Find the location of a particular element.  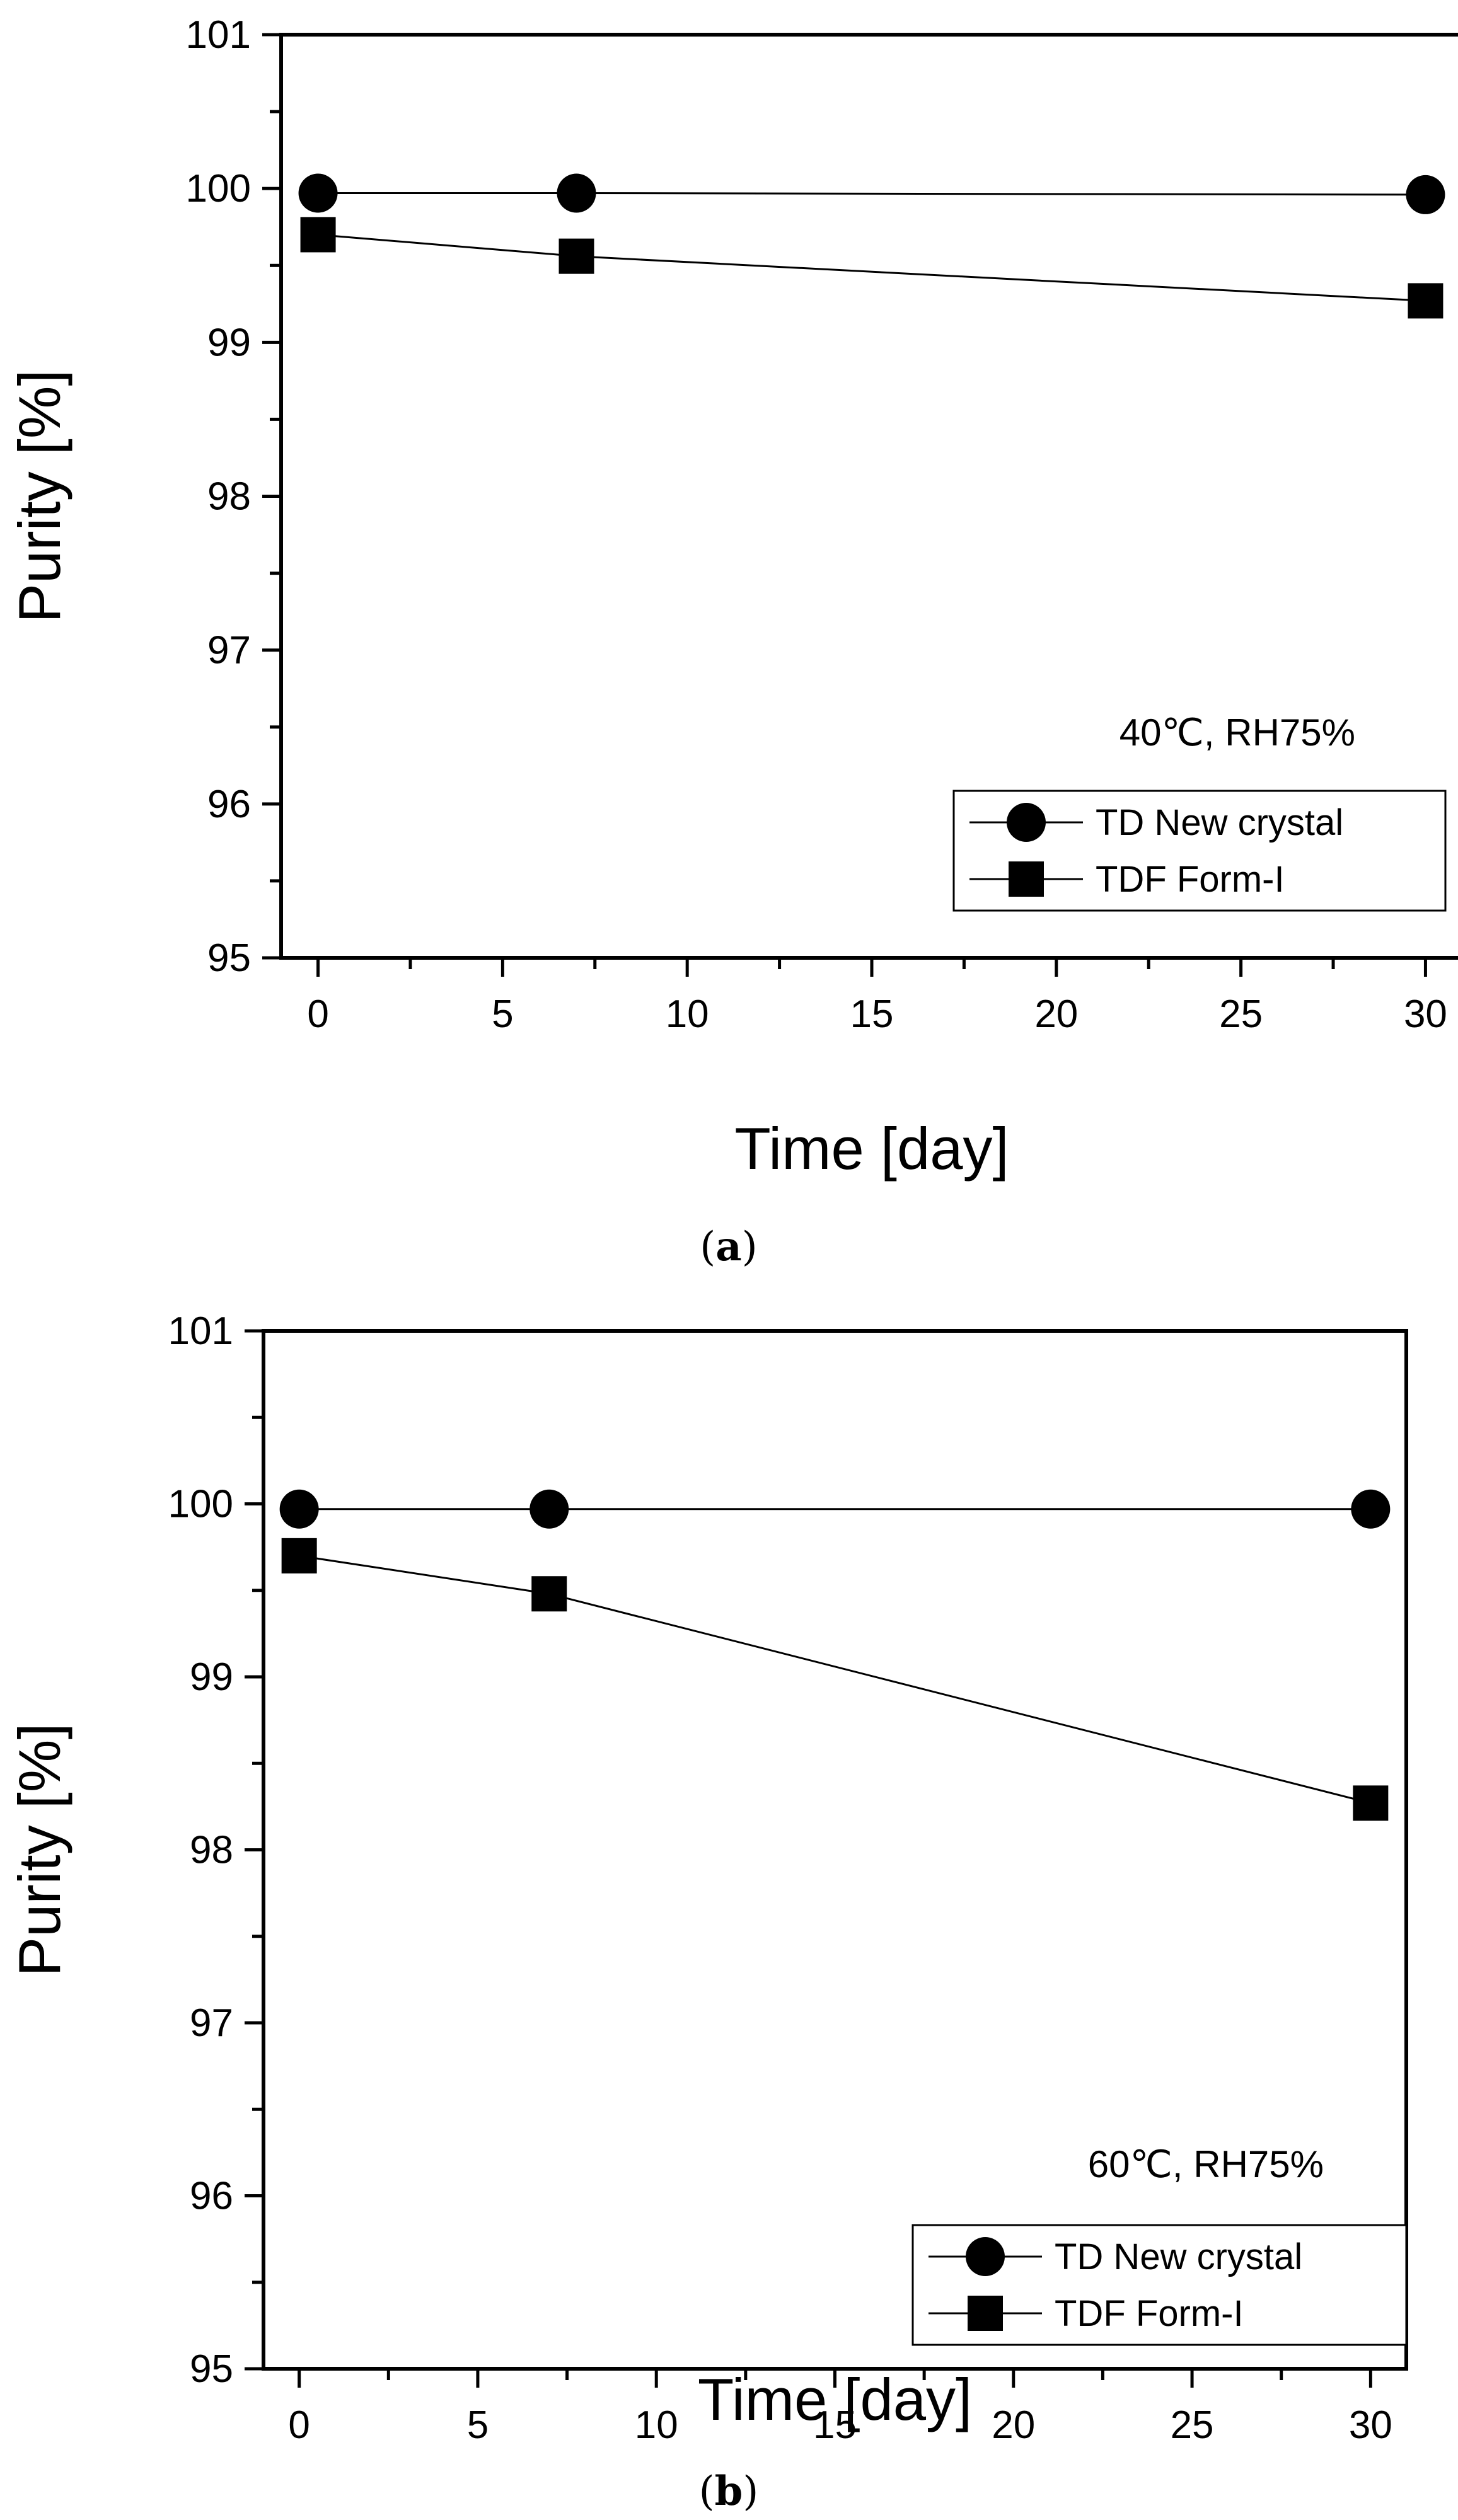

condition-label: 40℃, RH75% is located at coordinates (1237, 732).